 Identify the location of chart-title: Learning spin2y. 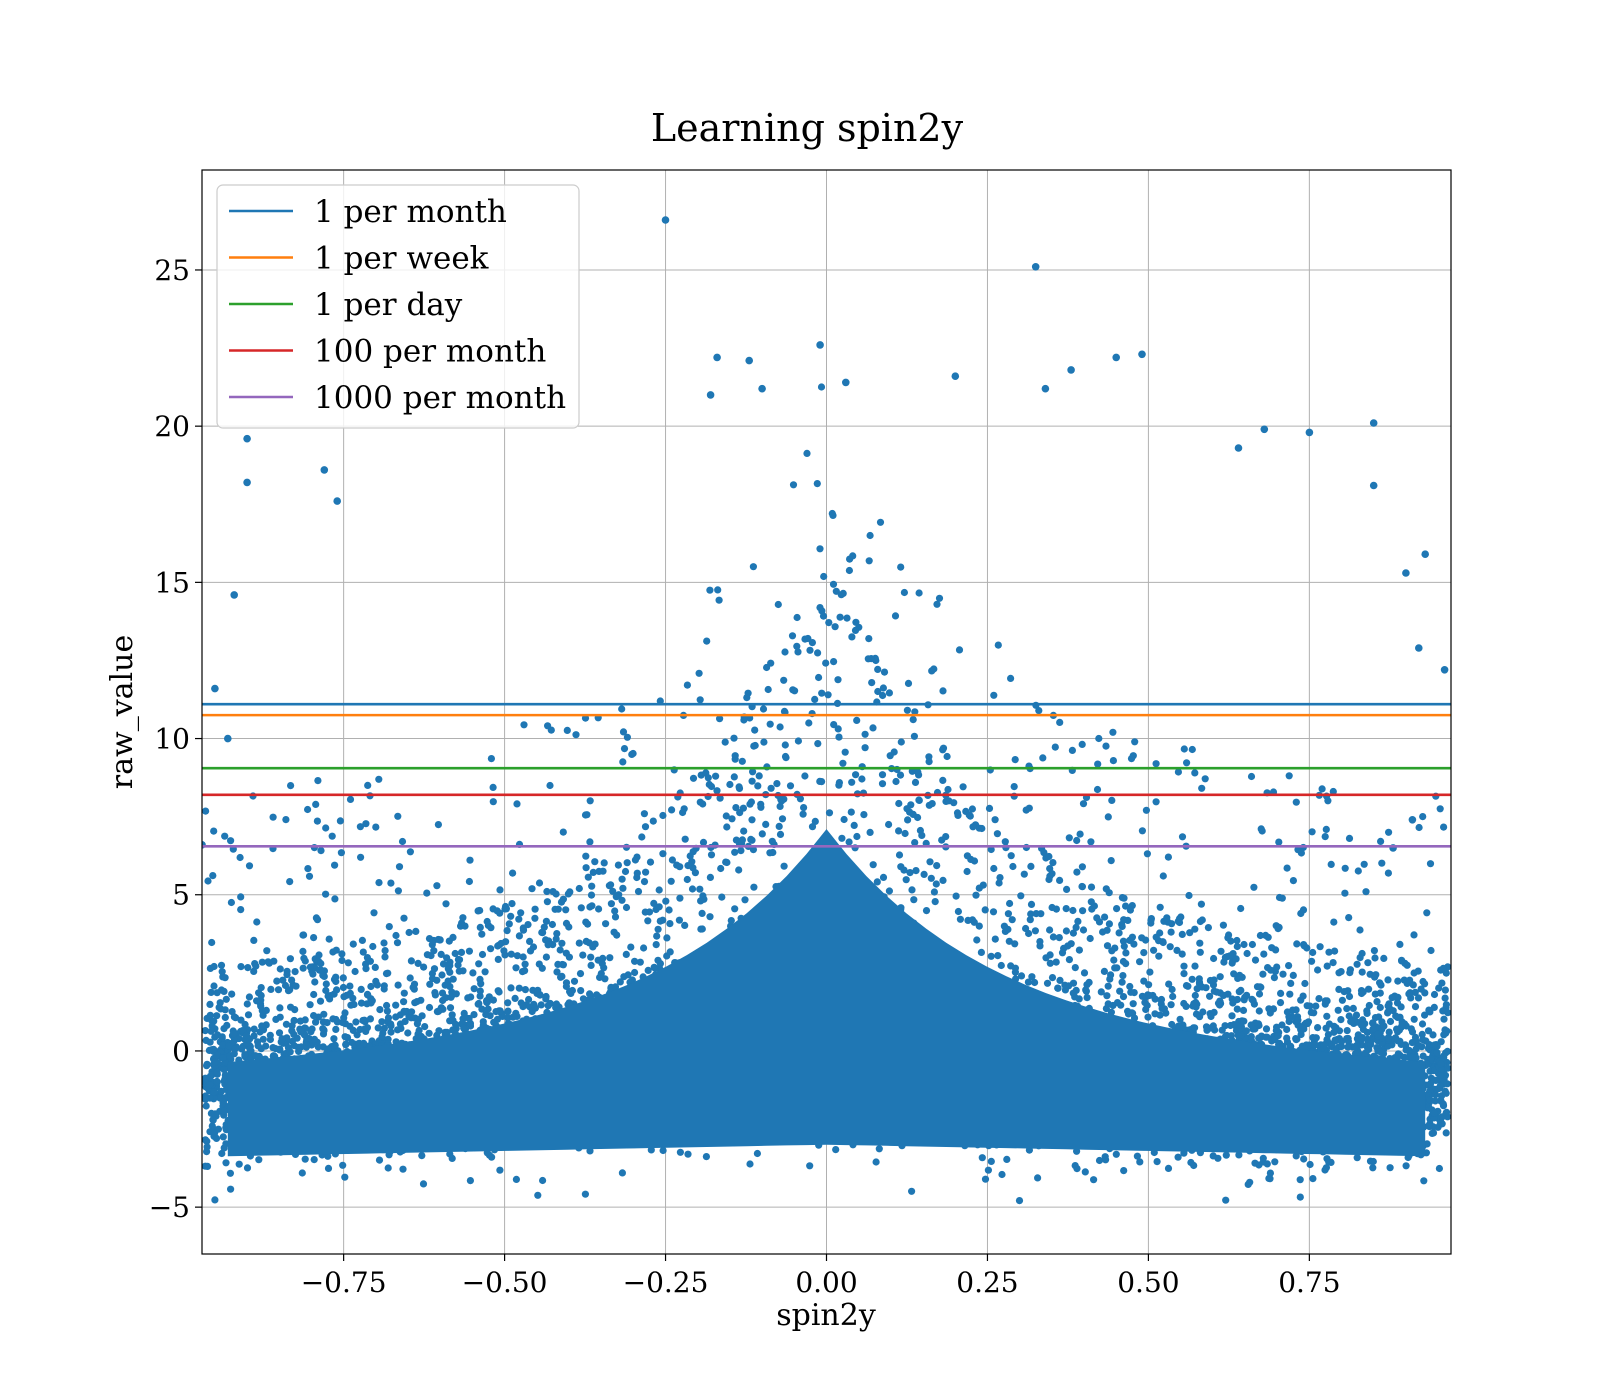
(807, 128).